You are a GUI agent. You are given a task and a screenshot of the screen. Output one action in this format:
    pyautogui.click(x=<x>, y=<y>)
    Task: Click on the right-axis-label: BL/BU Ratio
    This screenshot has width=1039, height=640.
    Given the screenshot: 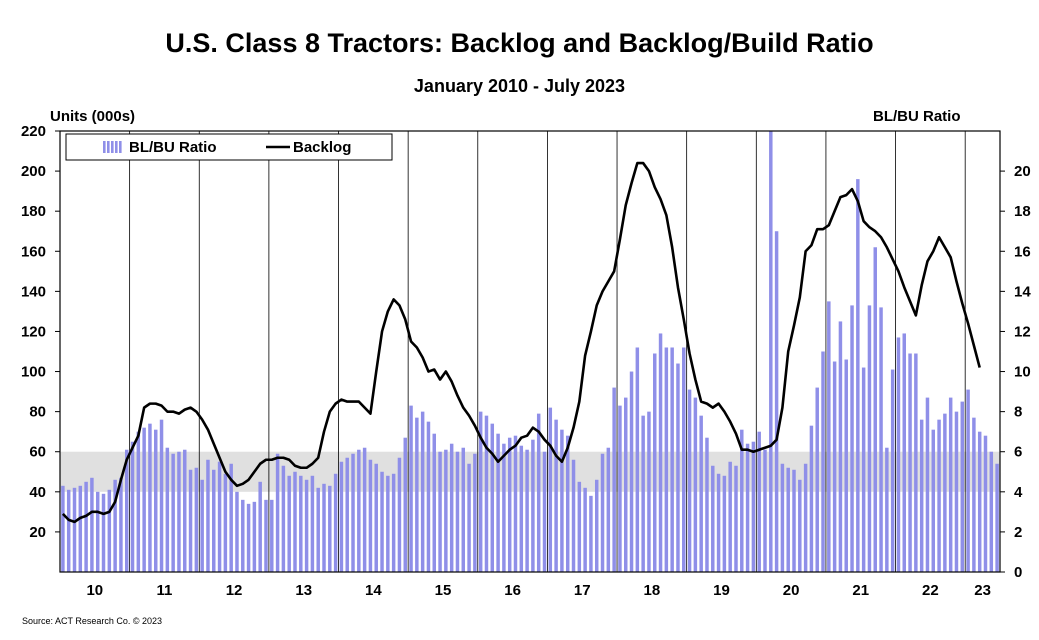 What is the action you would take?
    pyautogui.click(x=917, y=116)
    